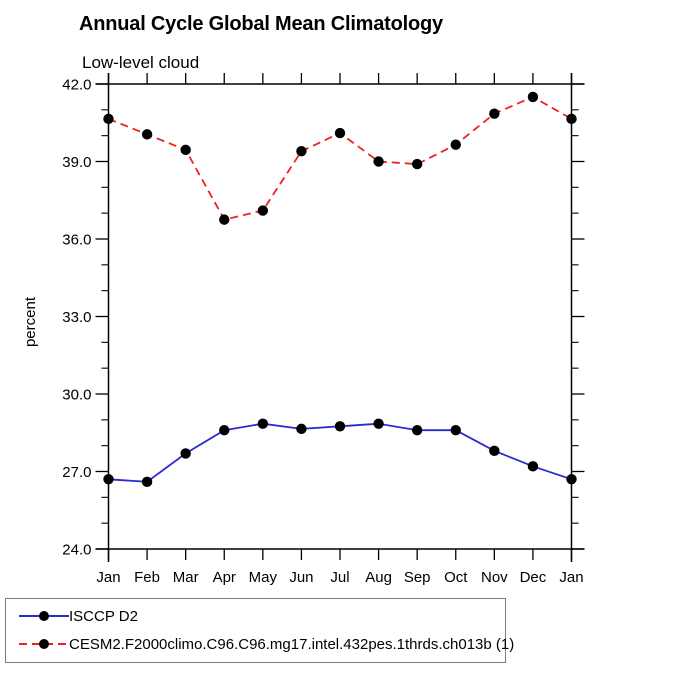 This screenshot has width=682, height=682. What do you see at coordinates (76, 395) in the screenshot?
I see `y-tick-label: 30.0` at bounding box center [76, 395].